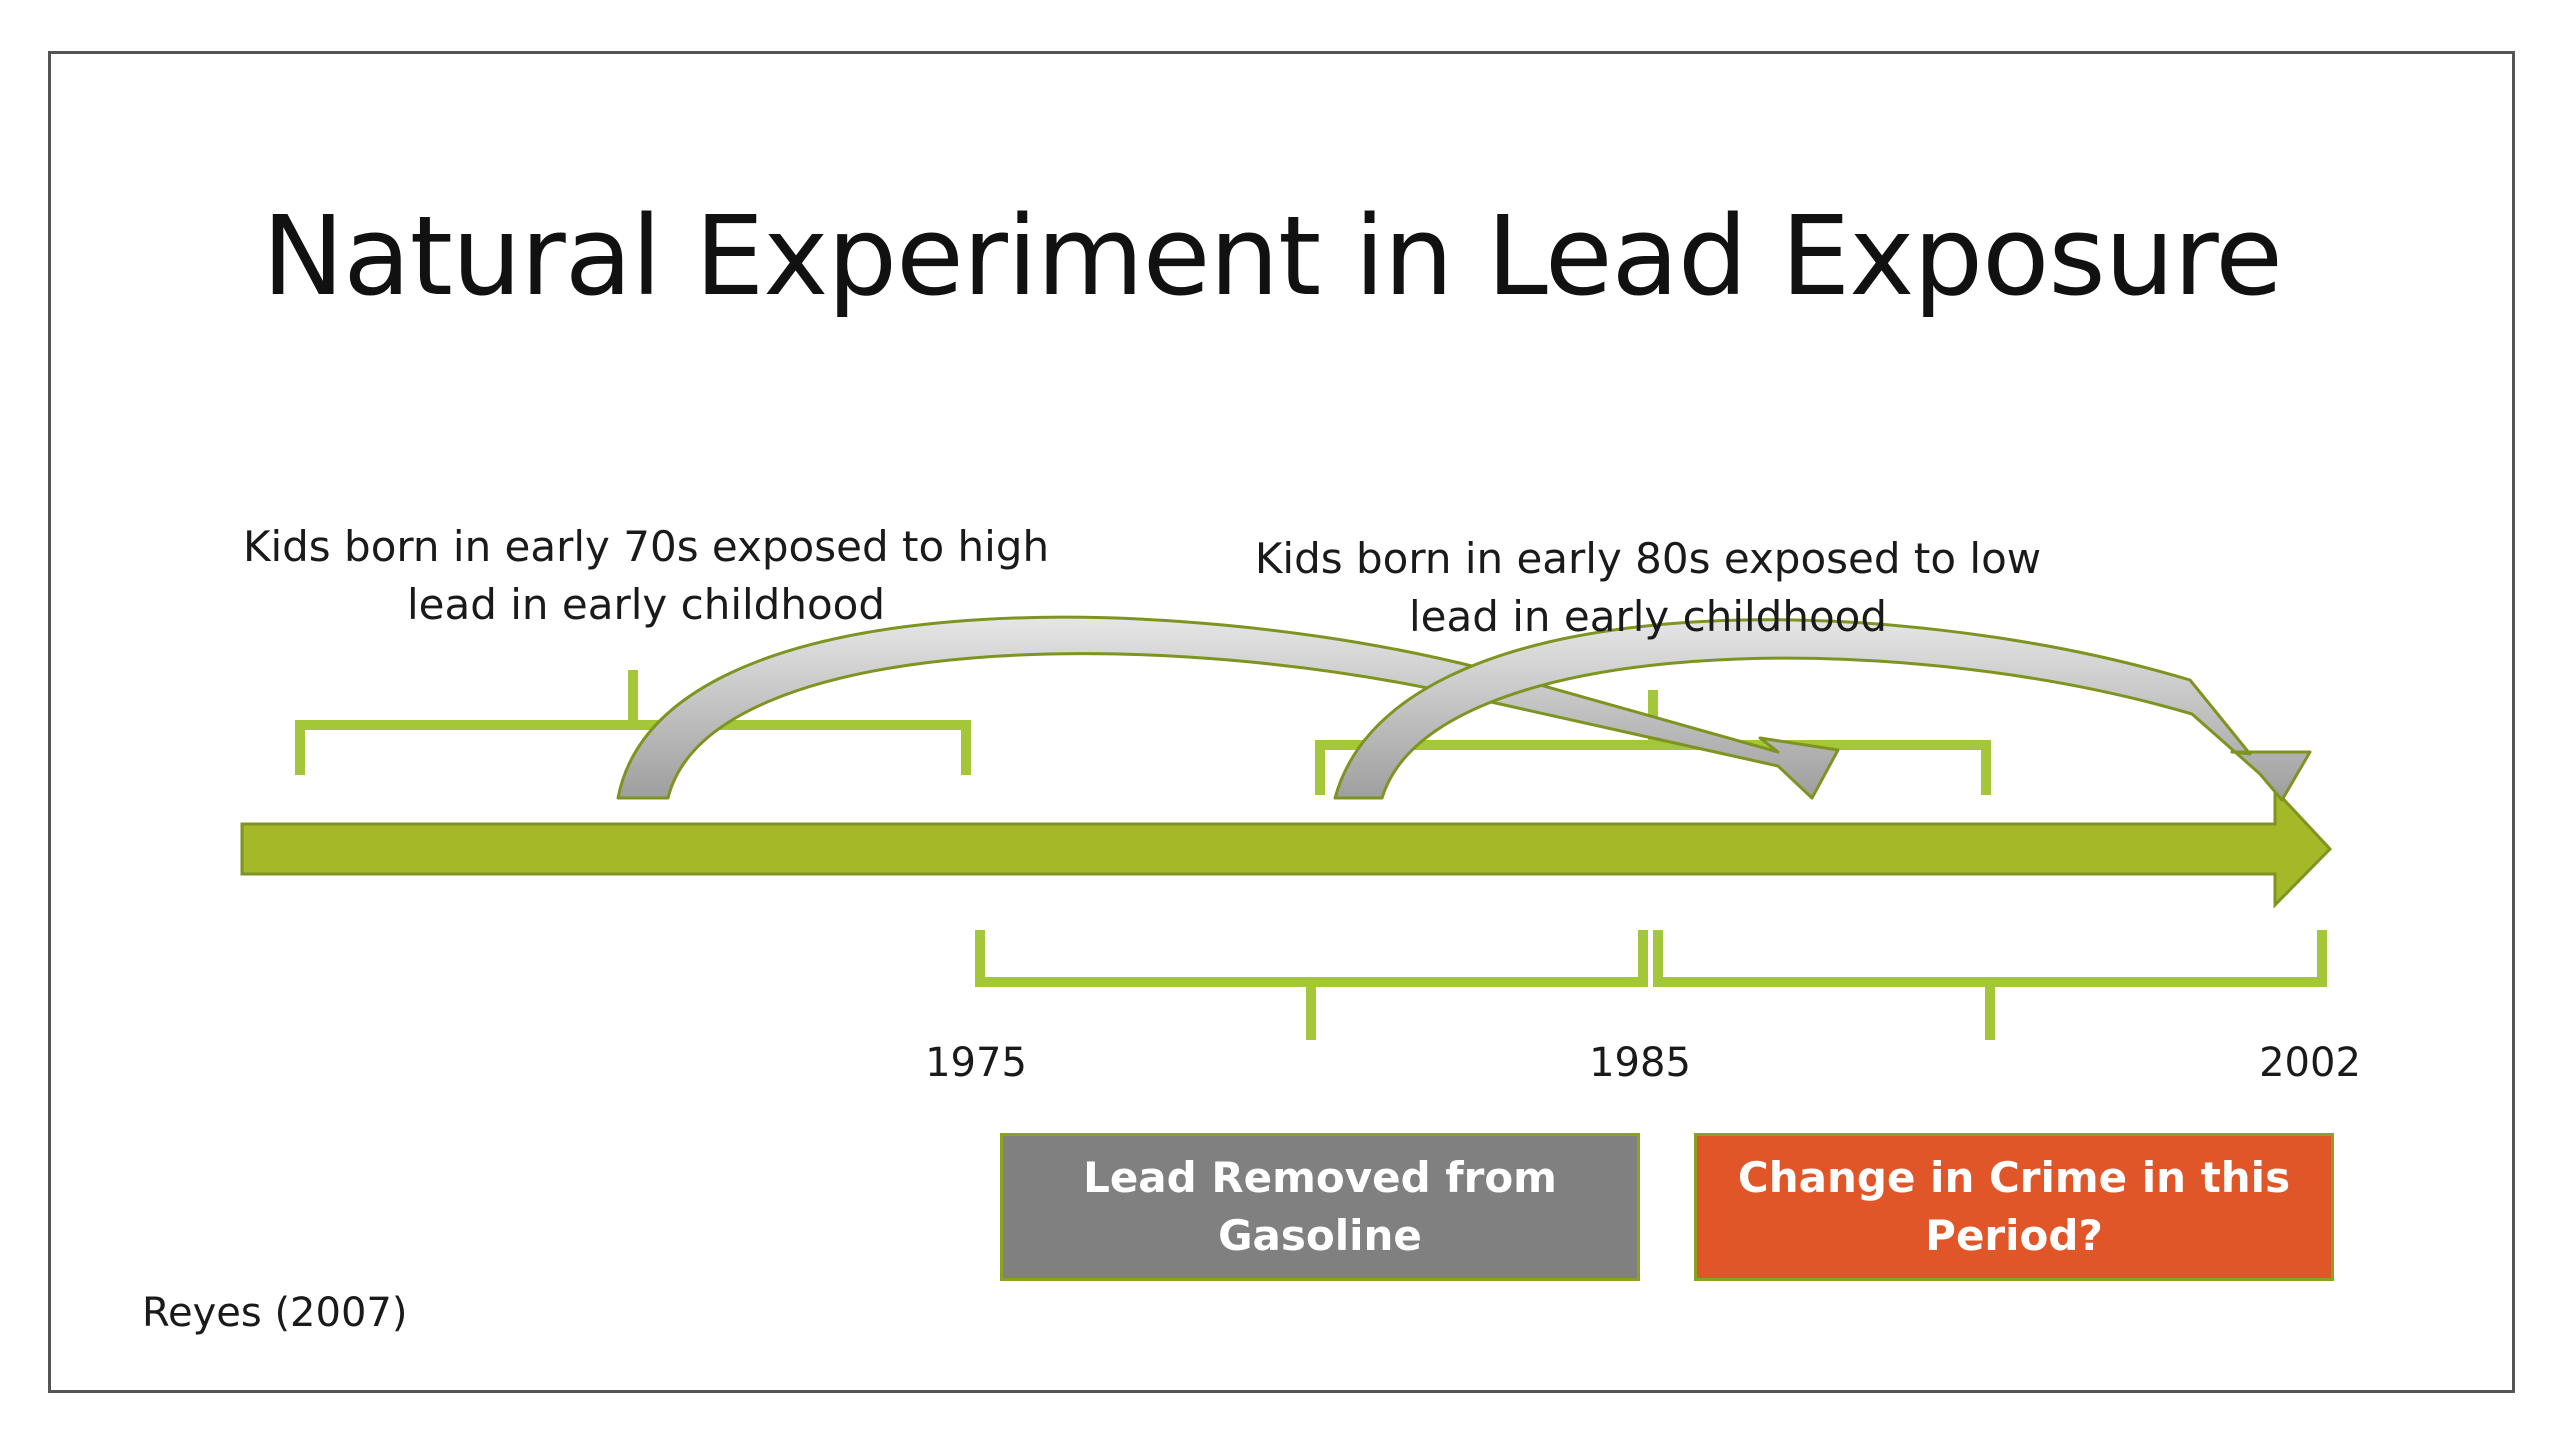  What do you see at coordinates (1228, 707) in the screenshot?
I see `curved-arrow-70s` at bounding box center [1228, 707].